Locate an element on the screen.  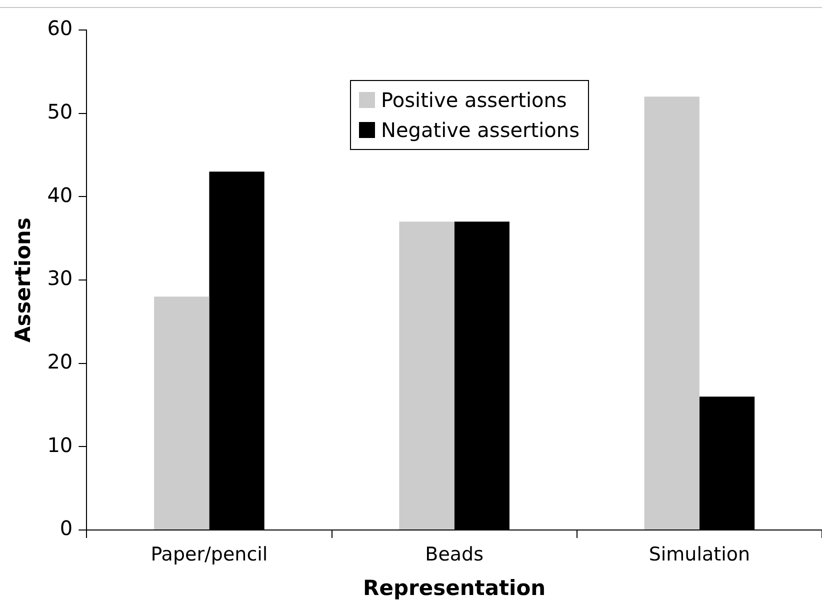
y-tick-label: 50 is located at coordinates (60, 112).